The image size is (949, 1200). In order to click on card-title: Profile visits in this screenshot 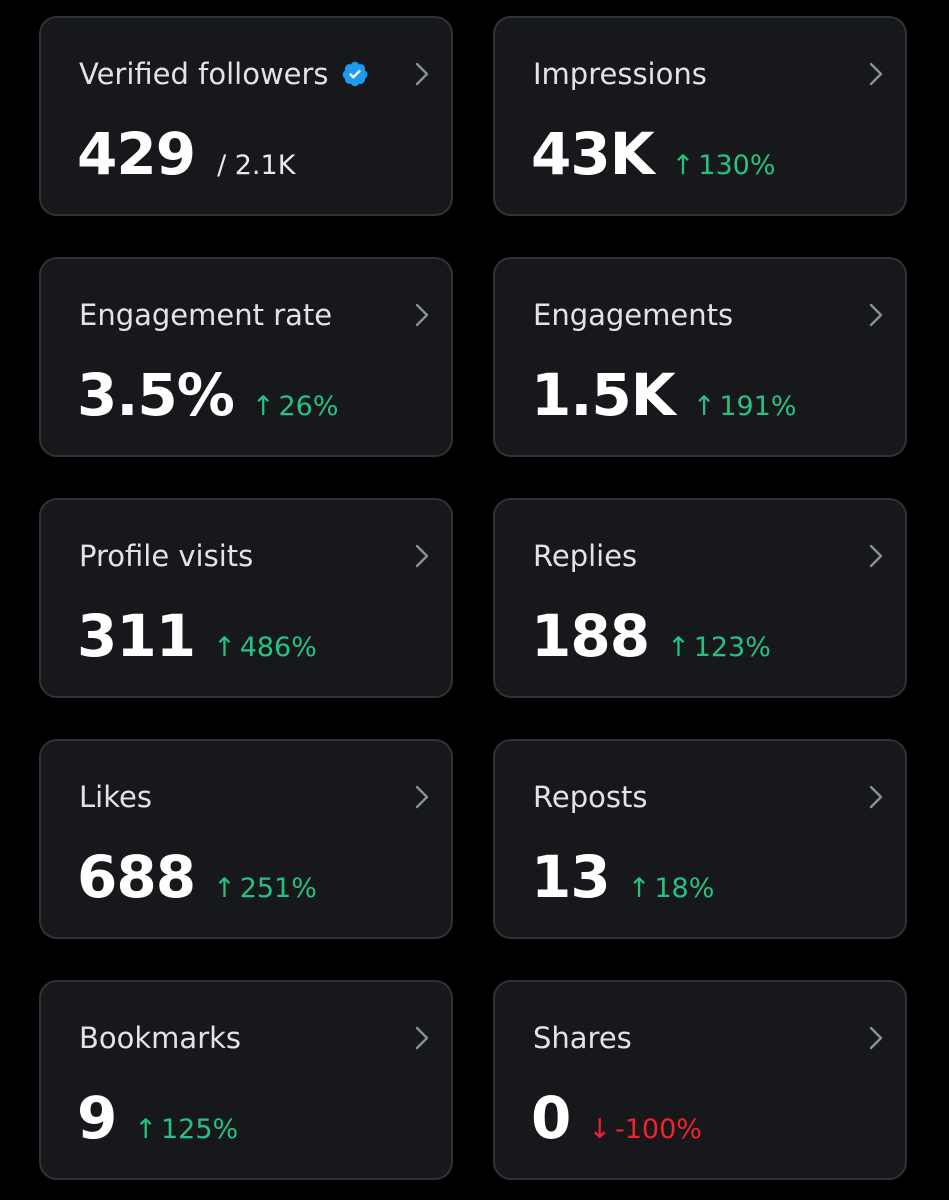, I will do `click(166, 556)`.